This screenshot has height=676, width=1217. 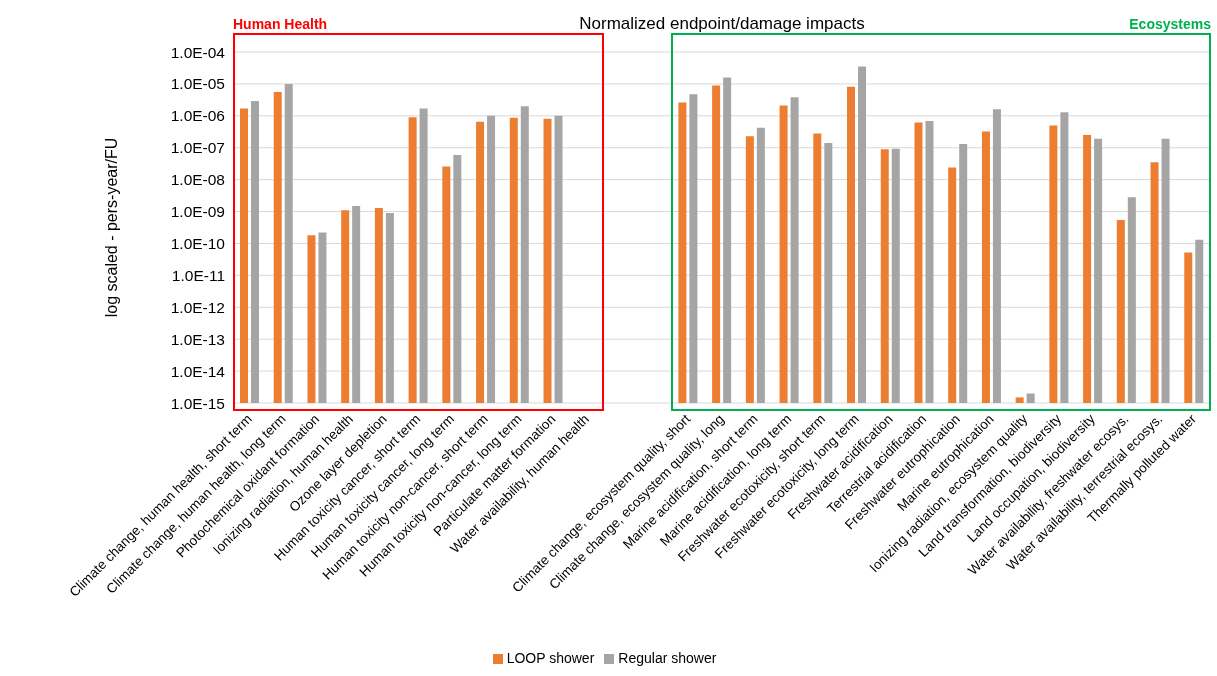 What do you see at coordinates (667, 658) in the screenshot?
I see `legend-label: Regular shower` at bounding box center [667, 658].